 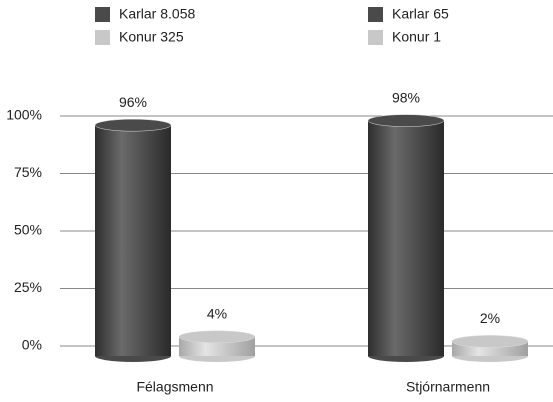 What do you see at coordinates (28, 230) in the screenshot?
I see `y-tick-label: 50%` at bounding box center [28, 230].